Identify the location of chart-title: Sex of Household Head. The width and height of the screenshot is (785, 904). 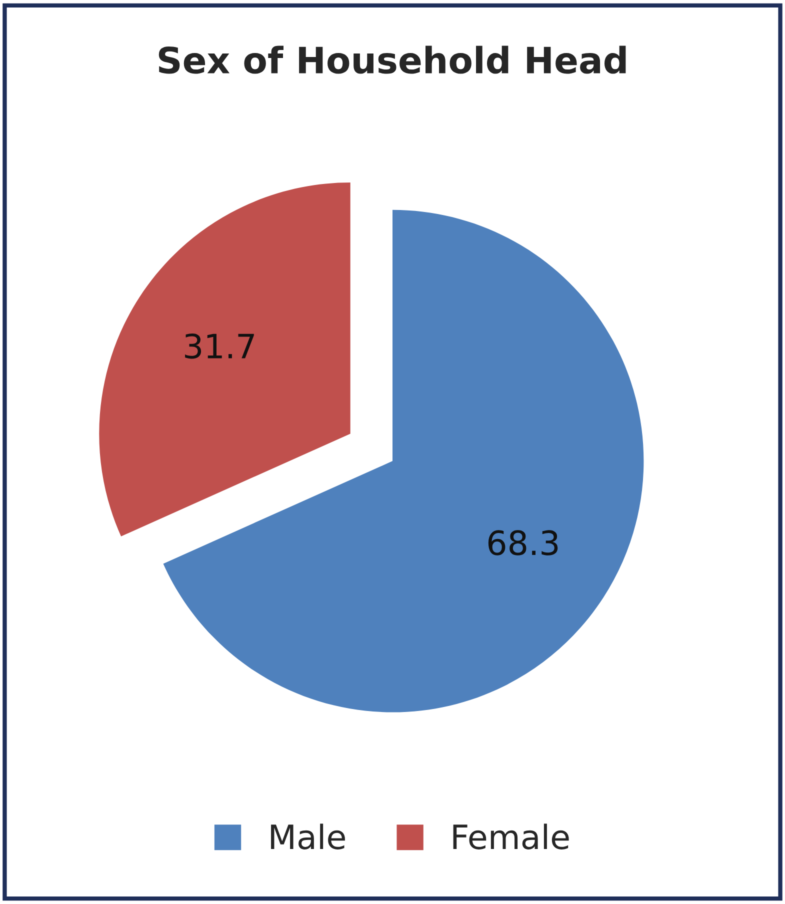
(392, 60).